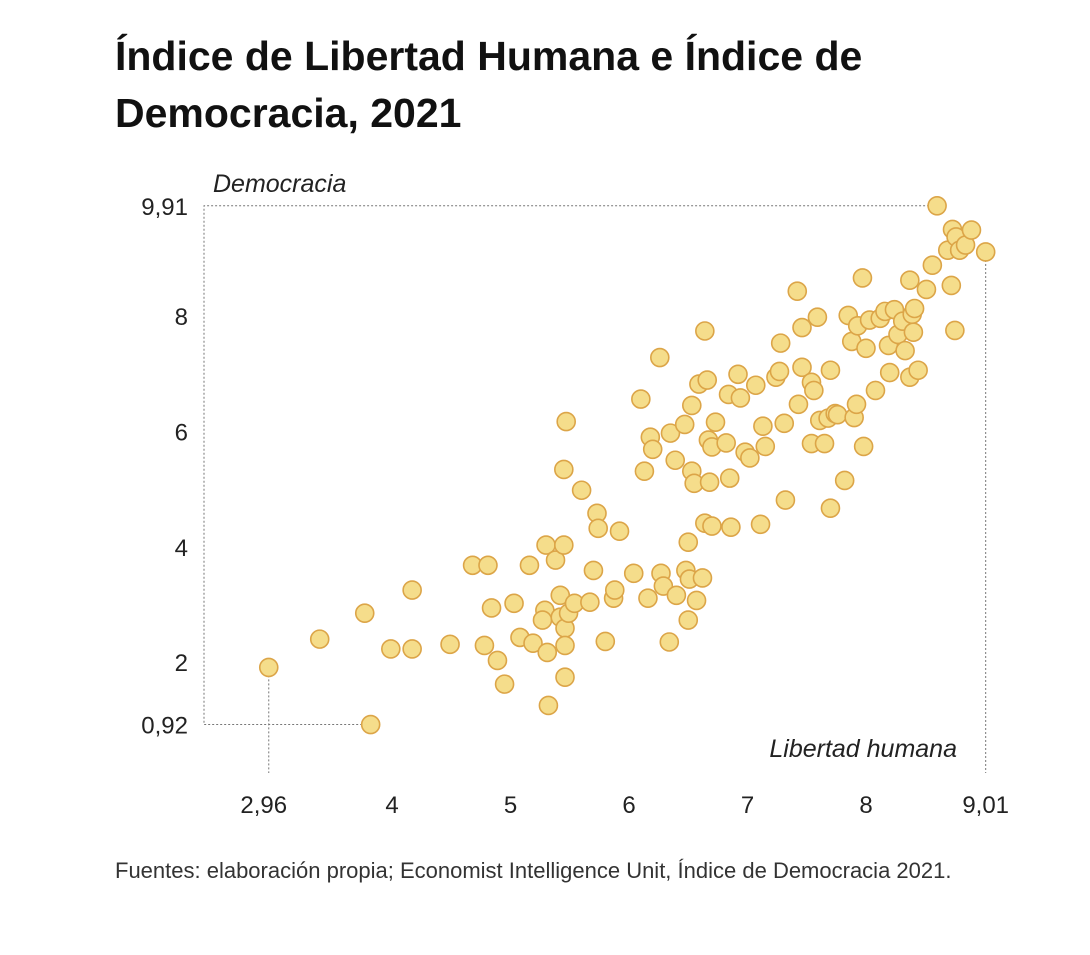 Image resolution: width=1090 pixels, height=955 pixels. I want to click on x-tick-label: 2,96, so click(263, 805).